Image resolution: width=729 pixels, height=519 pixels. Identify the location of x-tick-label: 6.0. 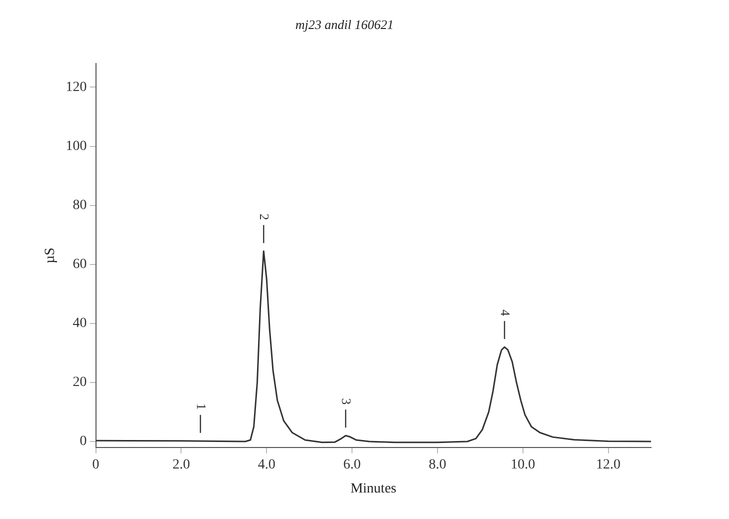
(352, 464).